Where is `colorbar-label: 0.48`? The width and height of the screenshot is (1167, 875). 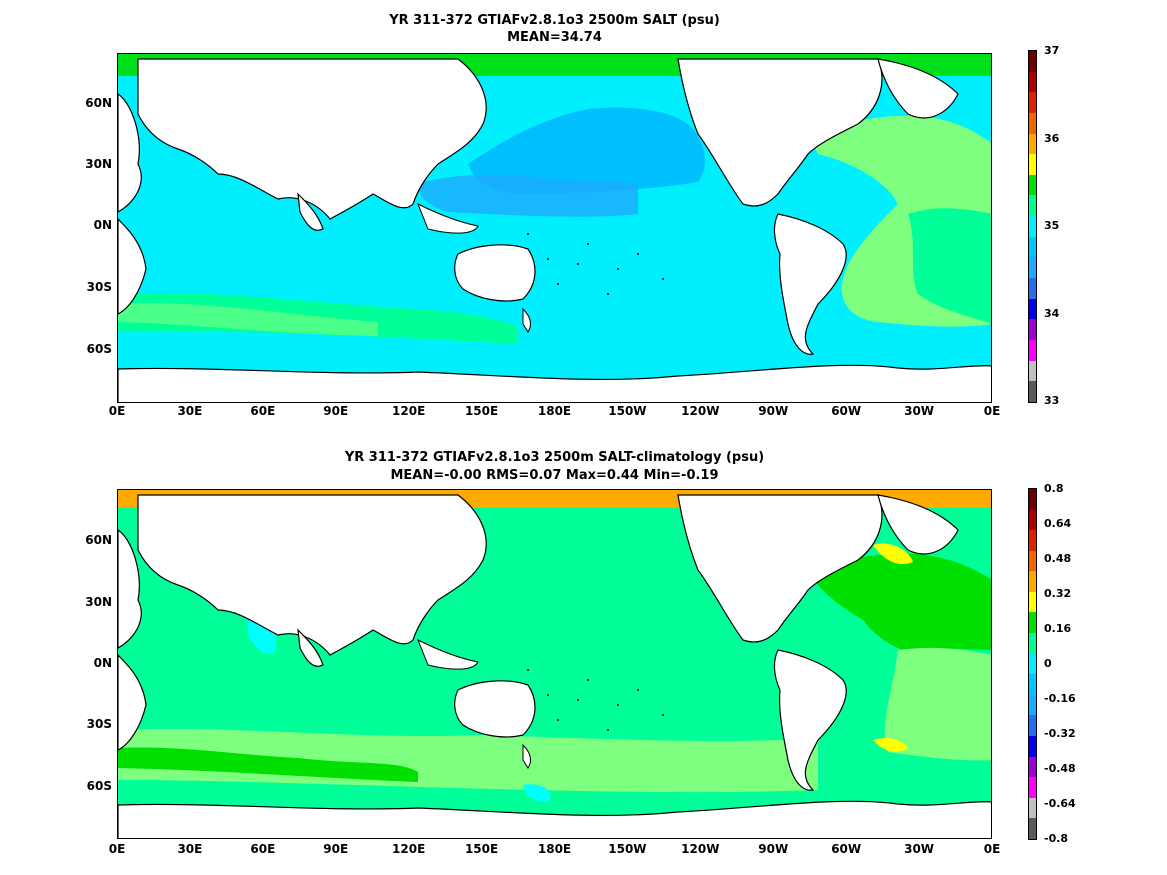
colorbar-label: 0.48 is located at coordinates (1058, 558).